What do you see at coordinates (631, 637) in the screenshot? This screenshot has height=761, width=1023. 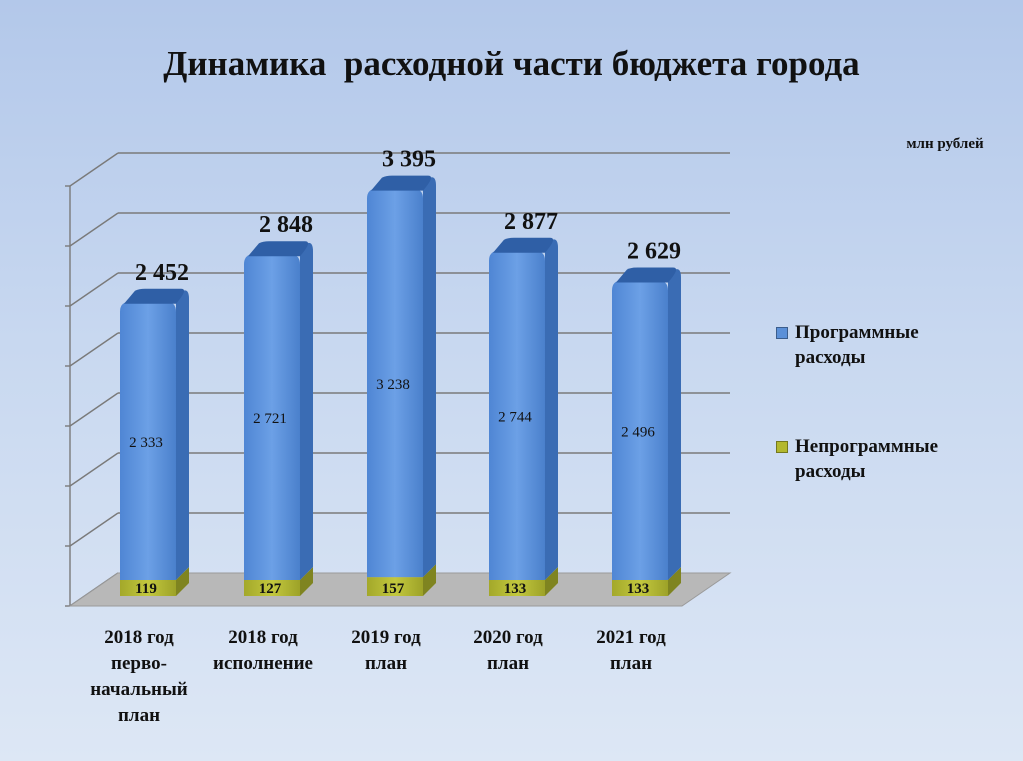 I see `category-label: 2021 год` at bounding box center [631, 637].